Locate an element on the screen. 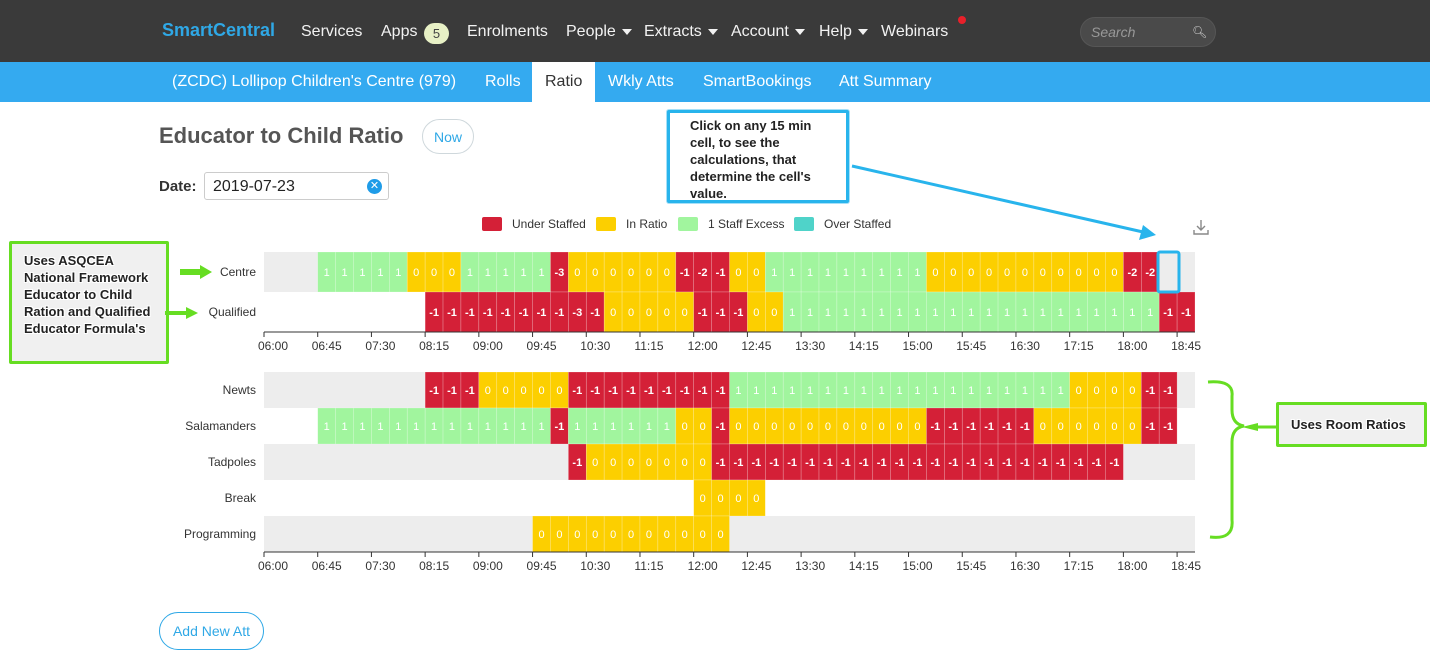 The image size is (1430, 656). nav-account-label: Account is located at coordinates (760, 31).